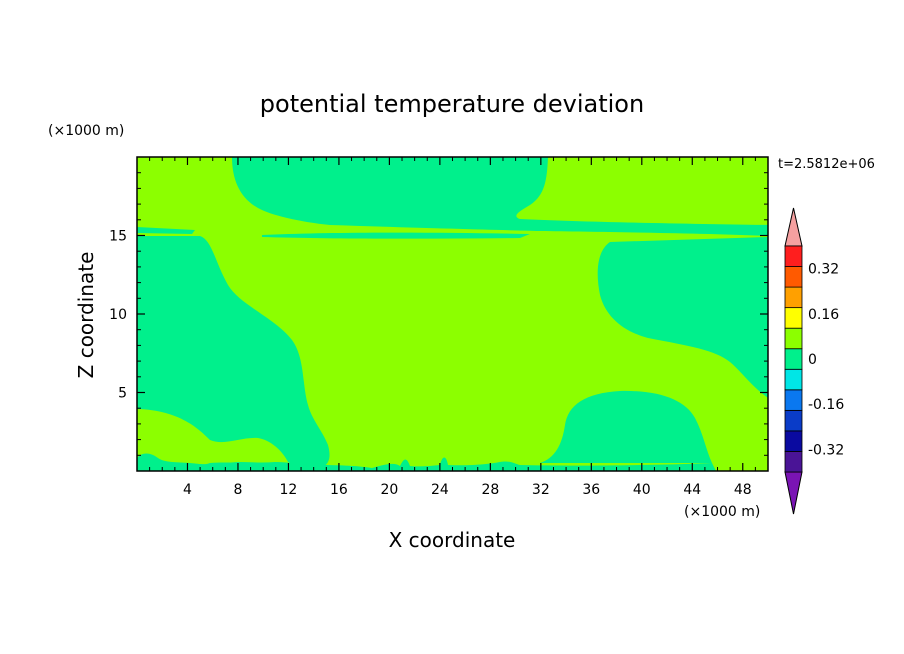 This screenshot has height=654, width=904. I want to click on y-axis-unit: (×1000 m), so click(86, 131).